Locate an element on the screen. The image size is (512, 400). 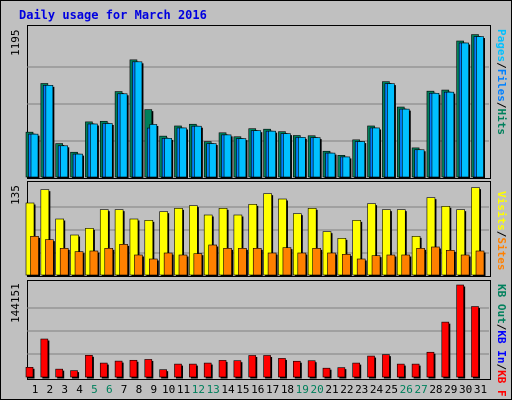
day-label-29: 29 is located at coordinates (450, 389).